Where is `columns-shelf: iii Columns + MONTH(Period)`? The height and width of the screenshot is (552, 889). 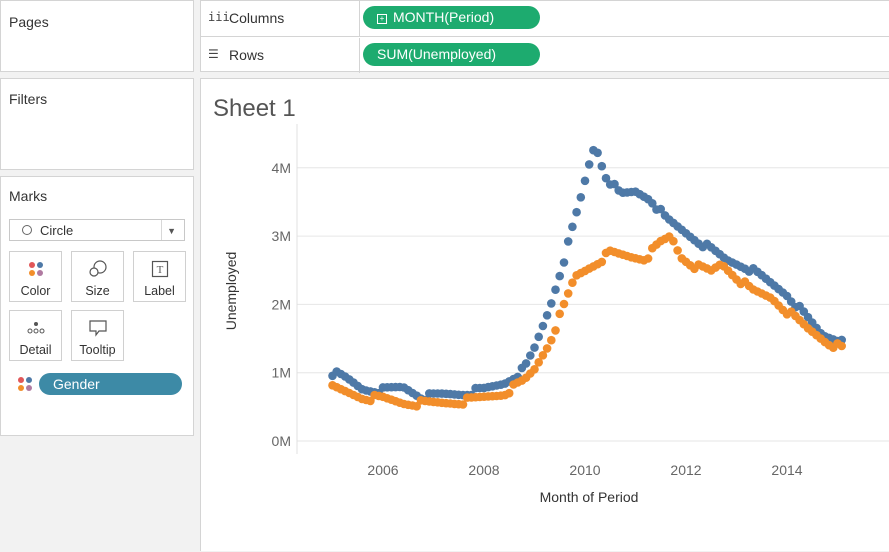 columns-shelf: iii Columns + MONTH(Period) is located at coordinates (545, 19).